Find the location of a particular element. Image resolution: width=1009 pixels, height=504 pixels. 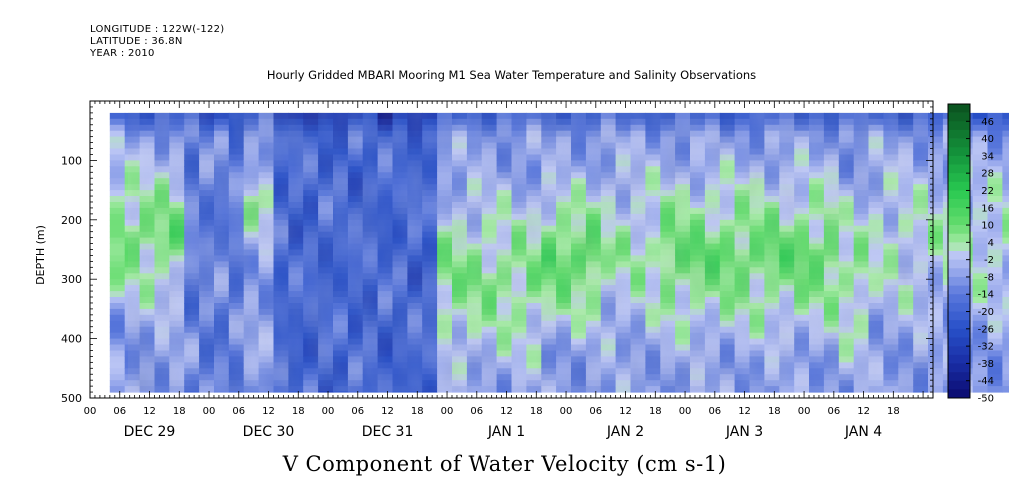

y-tick-label: 100 is located at coordinates (71, 160).